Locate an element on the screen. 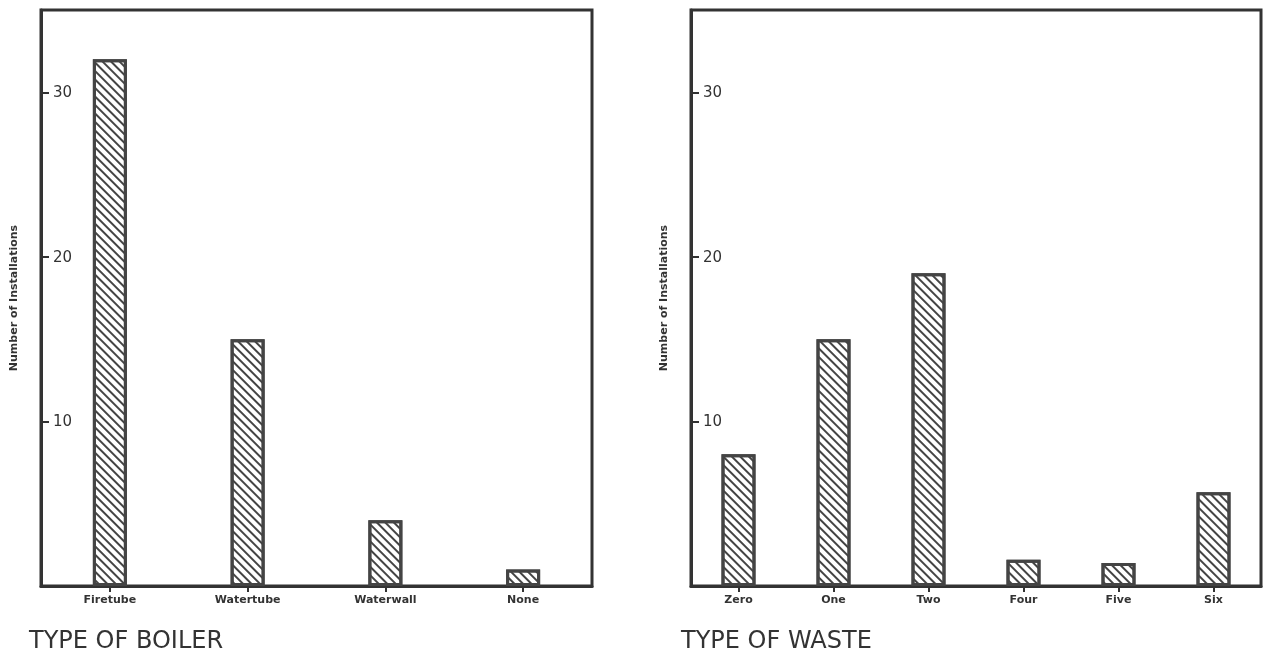 This screenshot has width=1269, height=659. x-tick-label: Two is located at coordinates (928, 599).